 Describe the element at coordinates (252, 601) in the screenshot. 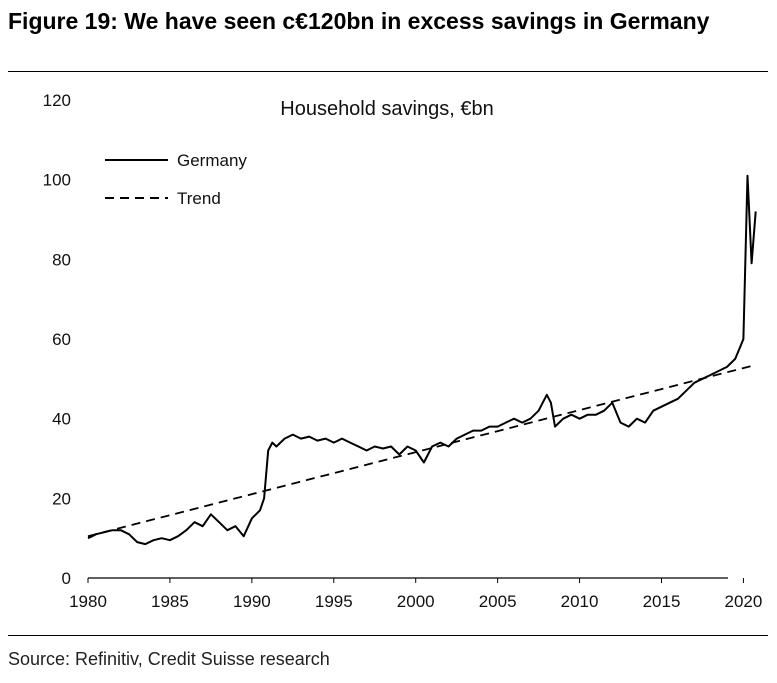

I see `x-tick-label: 1990` at that location.